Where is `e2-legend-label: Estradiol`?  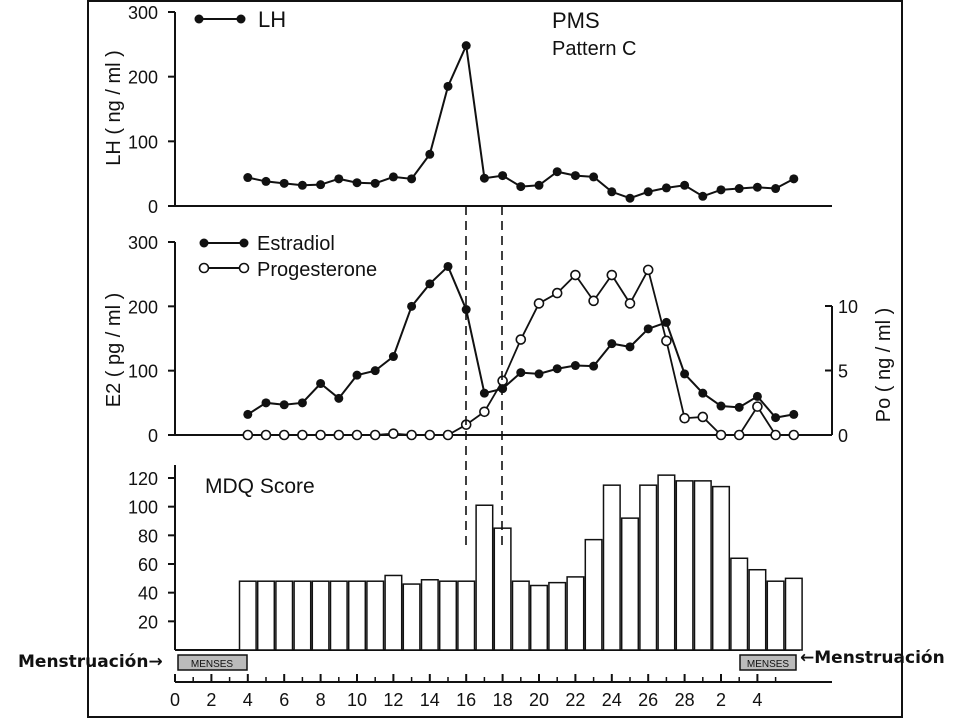
e2-legend-label: Estradiol is located at coordinates (296, 244).